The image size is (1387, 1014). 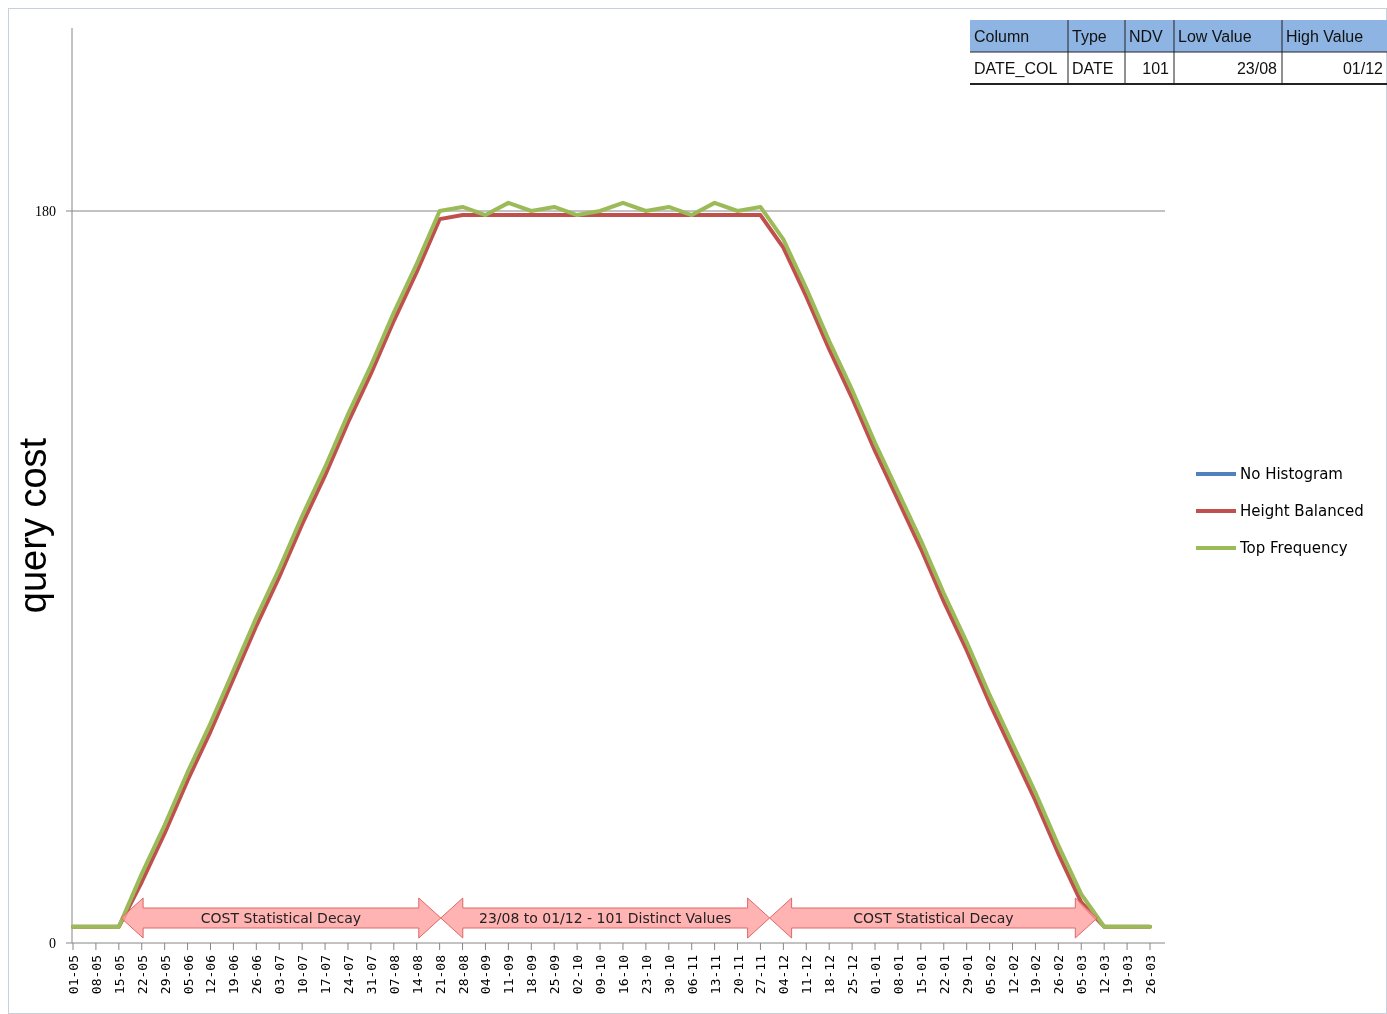 What do you see at coordinates (990, 975) in the screenshot?
I see `x-tick-label: 05-02` at bounding box center [990, 975].